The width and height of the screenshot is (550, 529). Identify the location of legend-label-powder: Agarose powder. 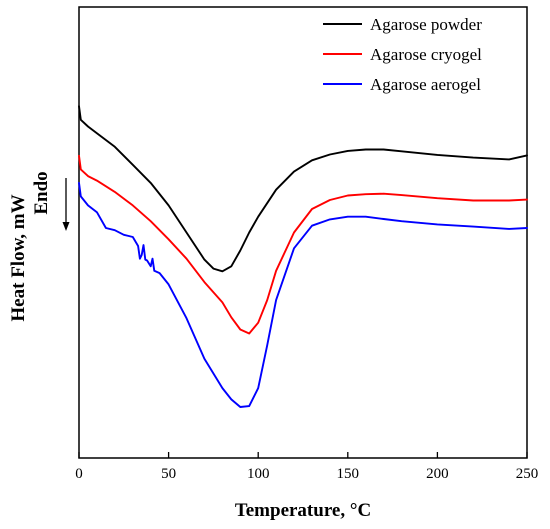
(426, 24).